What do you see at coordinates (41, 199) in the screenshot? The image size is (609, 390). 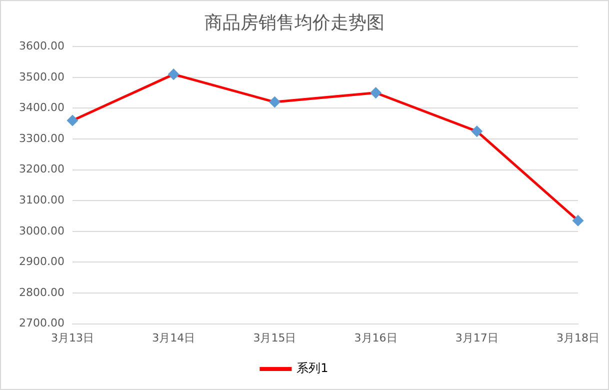 I see `y-tick-label: 3100.00` at bounding box center [41, 199].